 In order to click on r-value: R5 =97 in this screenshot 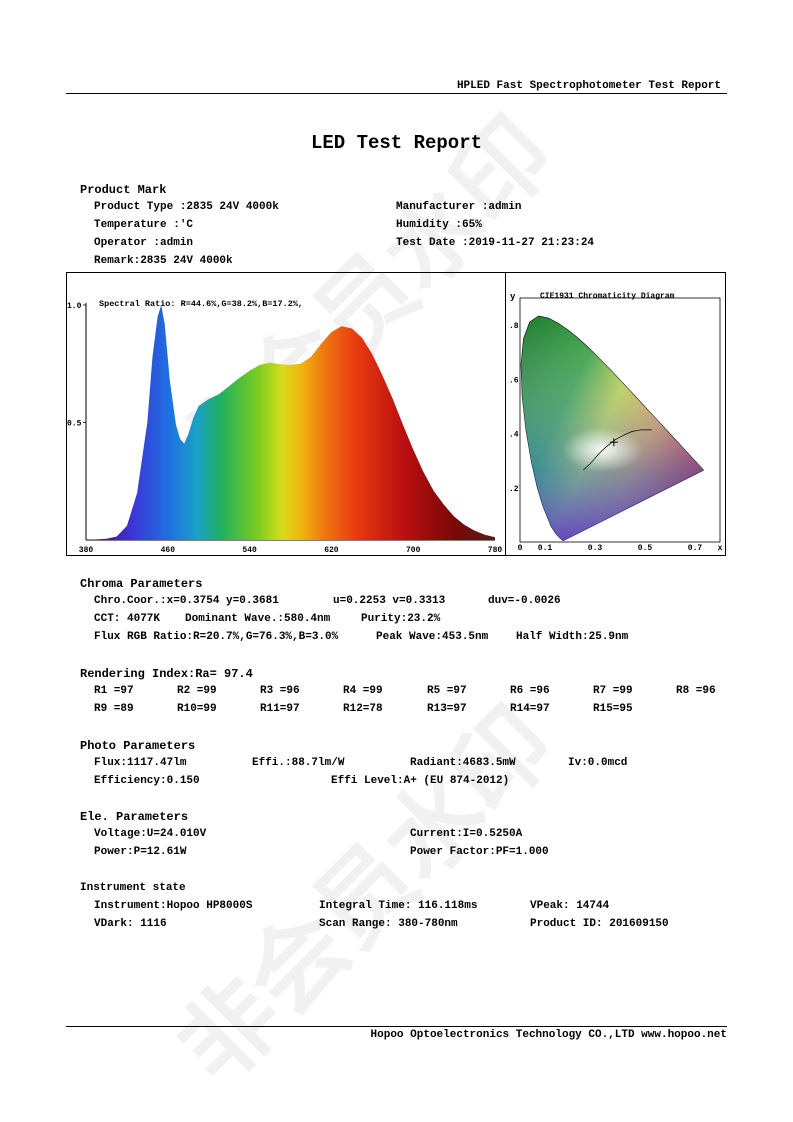, I will do `click(447, 691)`.